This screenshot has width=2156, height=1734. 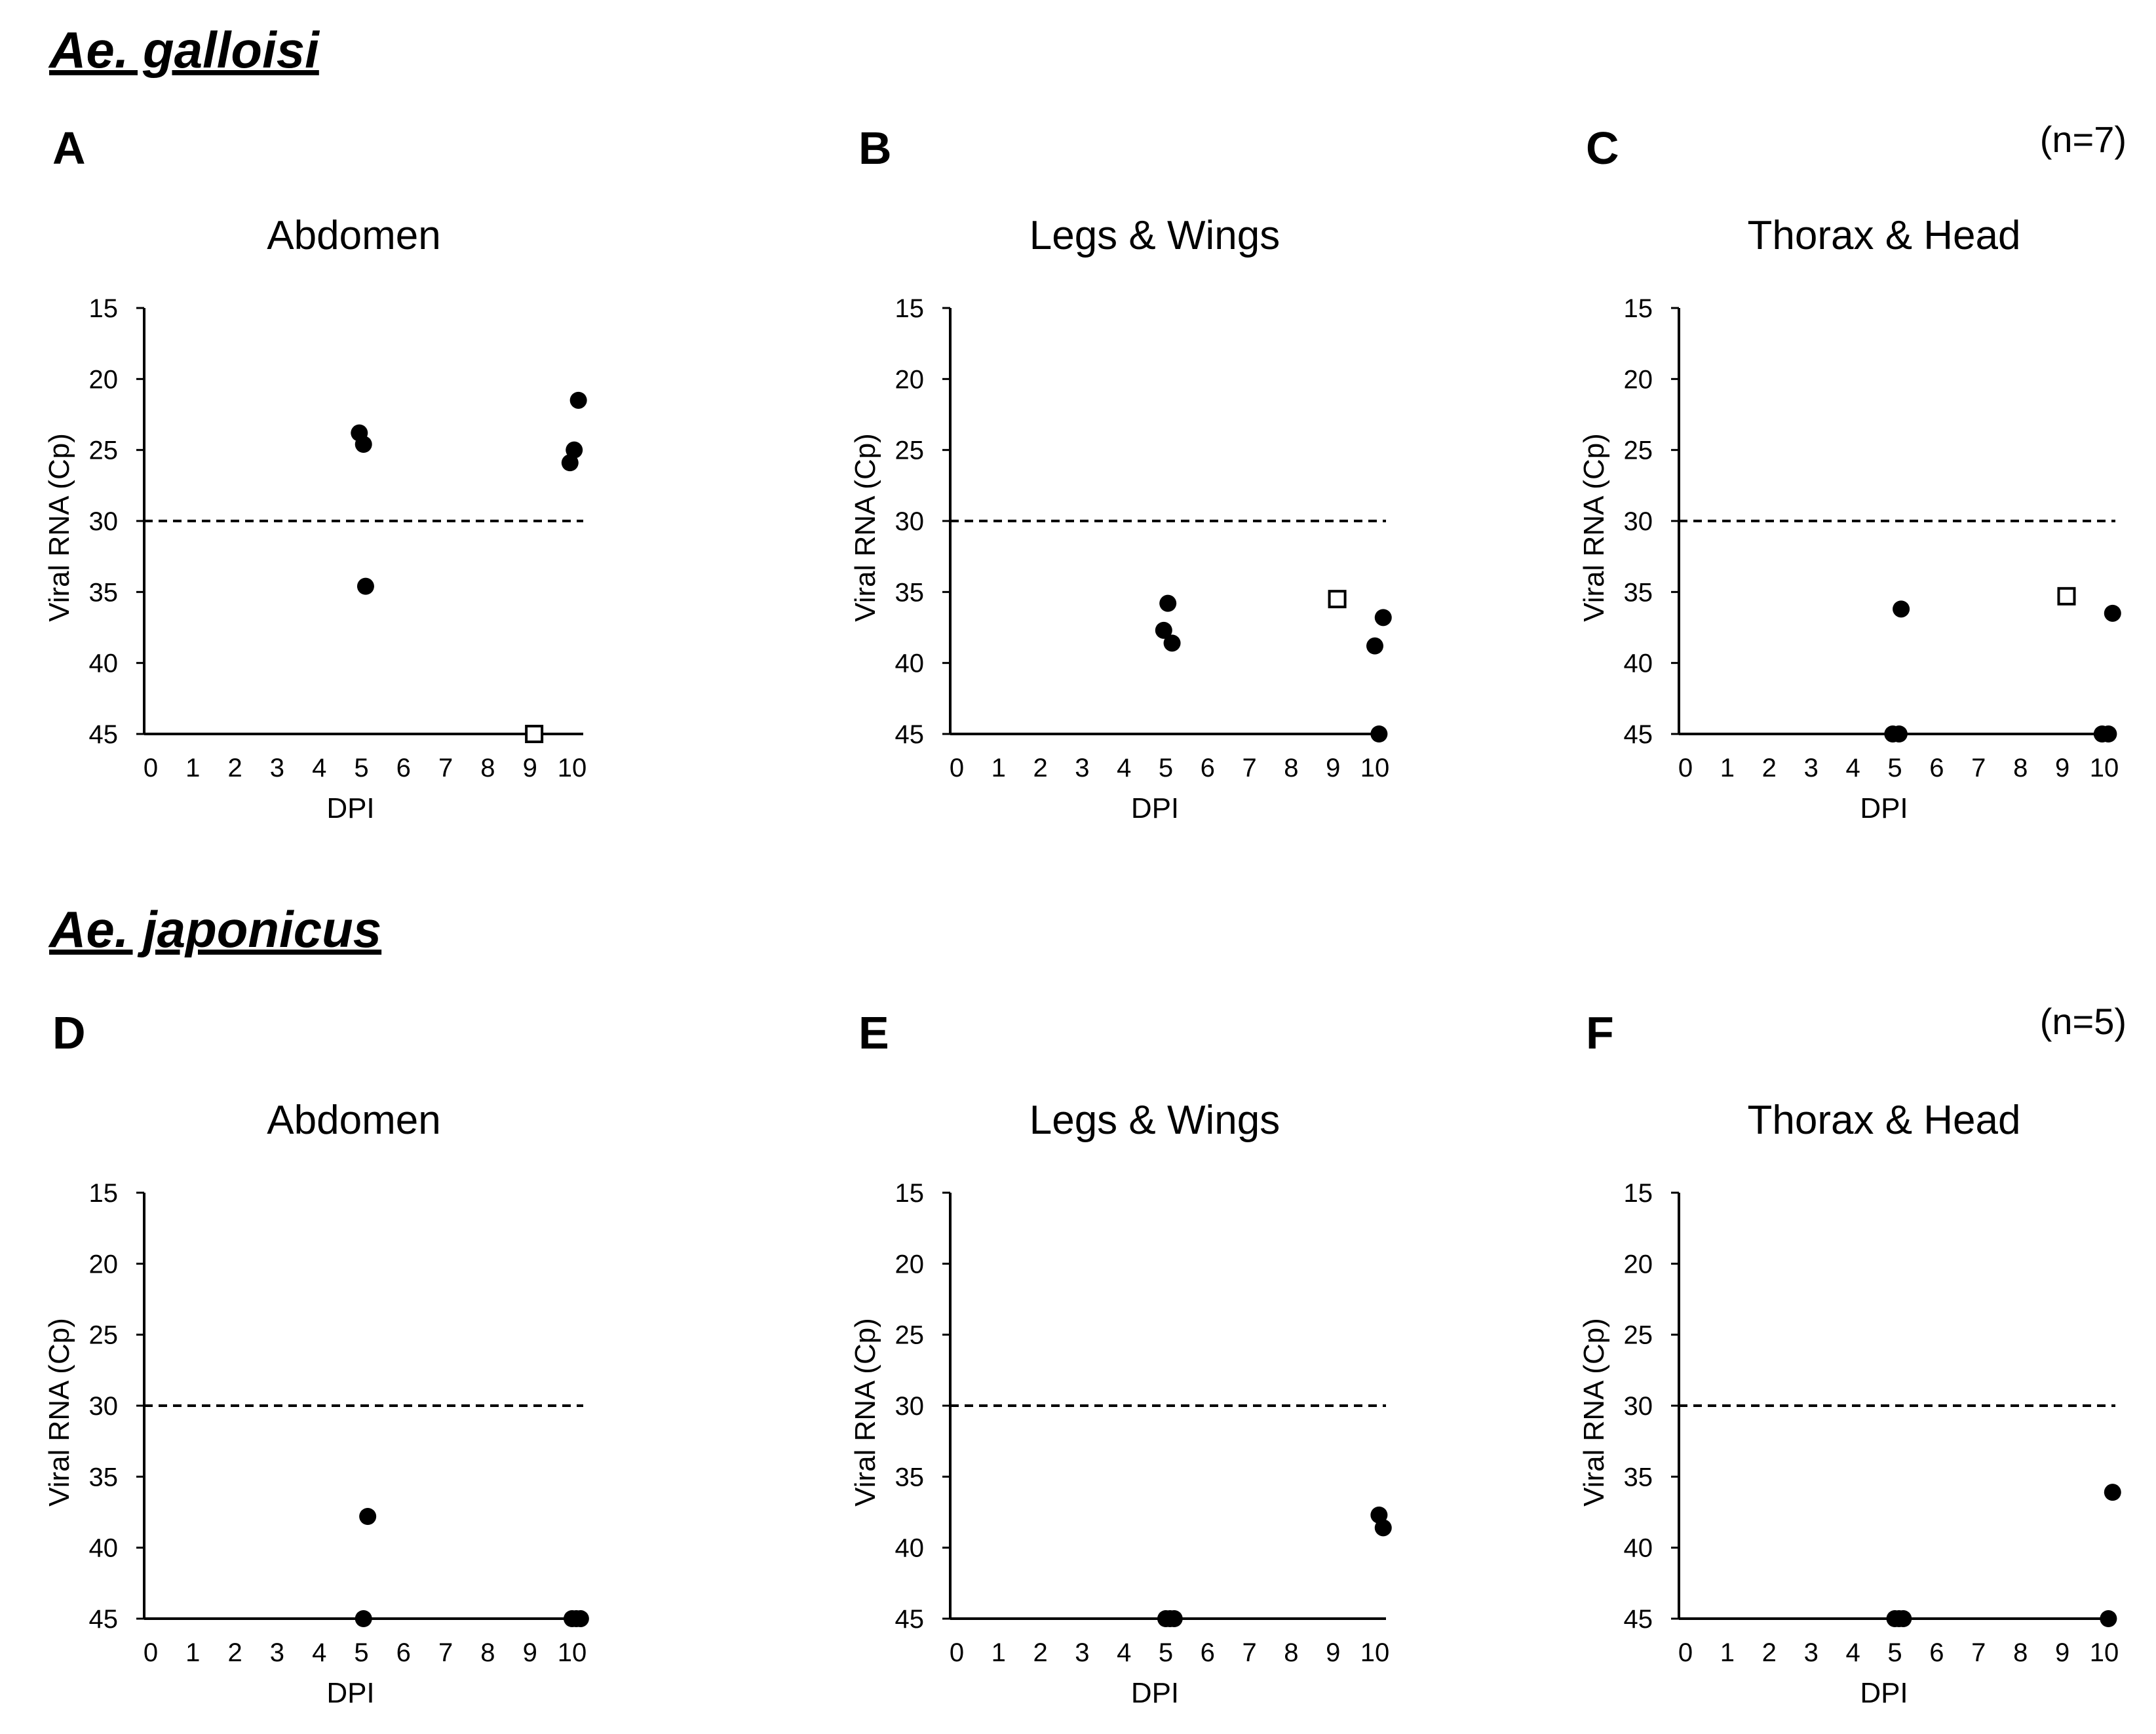 What do you see at coordinates (1685, 768) in the screenshot?
I see `panel-c-x-tick-label: 0` at bounding box center [1685, 768].